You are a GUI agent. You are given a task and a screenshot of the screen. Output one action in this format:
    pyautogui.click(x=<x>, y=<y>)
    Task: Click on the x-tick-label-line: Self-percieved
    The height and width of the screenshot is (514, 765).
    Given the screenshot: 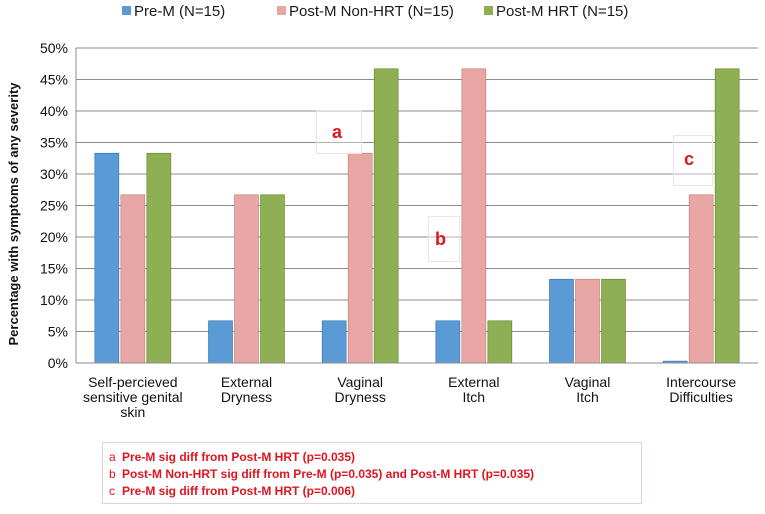 What is the action you would take?
    pyautogui.click(x=133, y=382)
    